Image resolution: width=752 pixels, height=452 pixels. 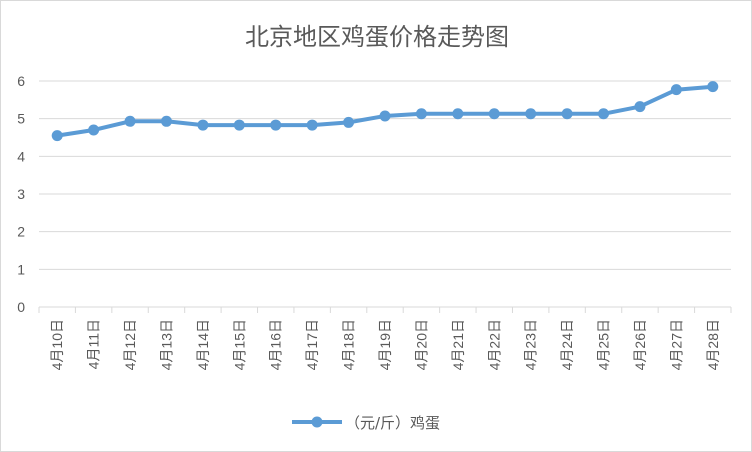 I want to click on x-tick-label: 4月19日, so click(x=385, y=344).